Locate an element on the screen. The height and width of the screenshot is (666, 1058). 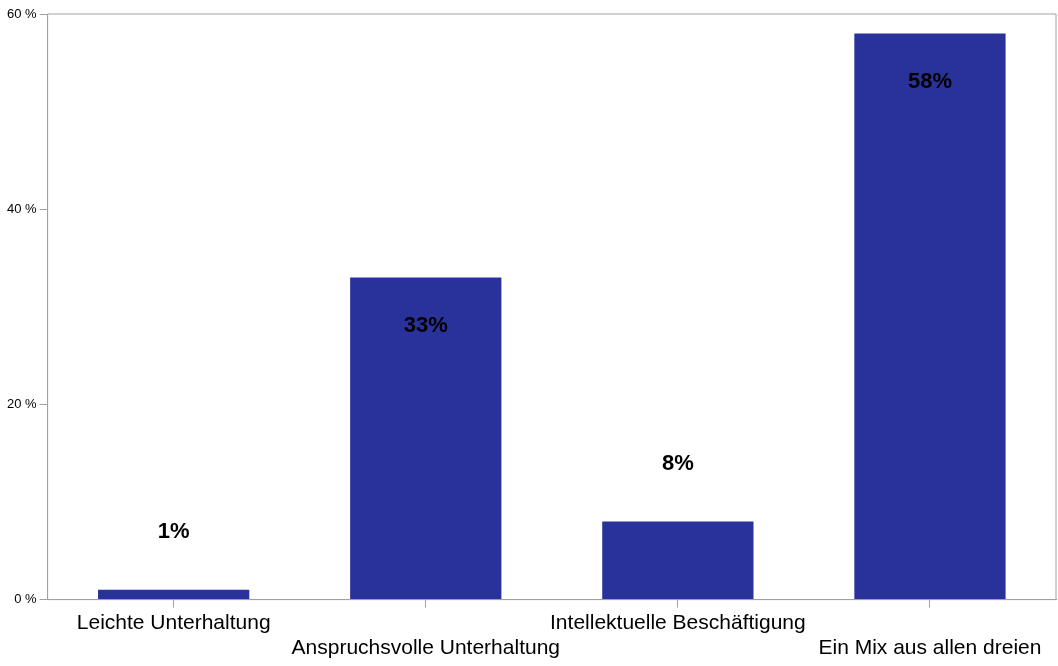
x-tick-label: Anspruchsvolle Unterhaltung is located at coordinates (426, 647).